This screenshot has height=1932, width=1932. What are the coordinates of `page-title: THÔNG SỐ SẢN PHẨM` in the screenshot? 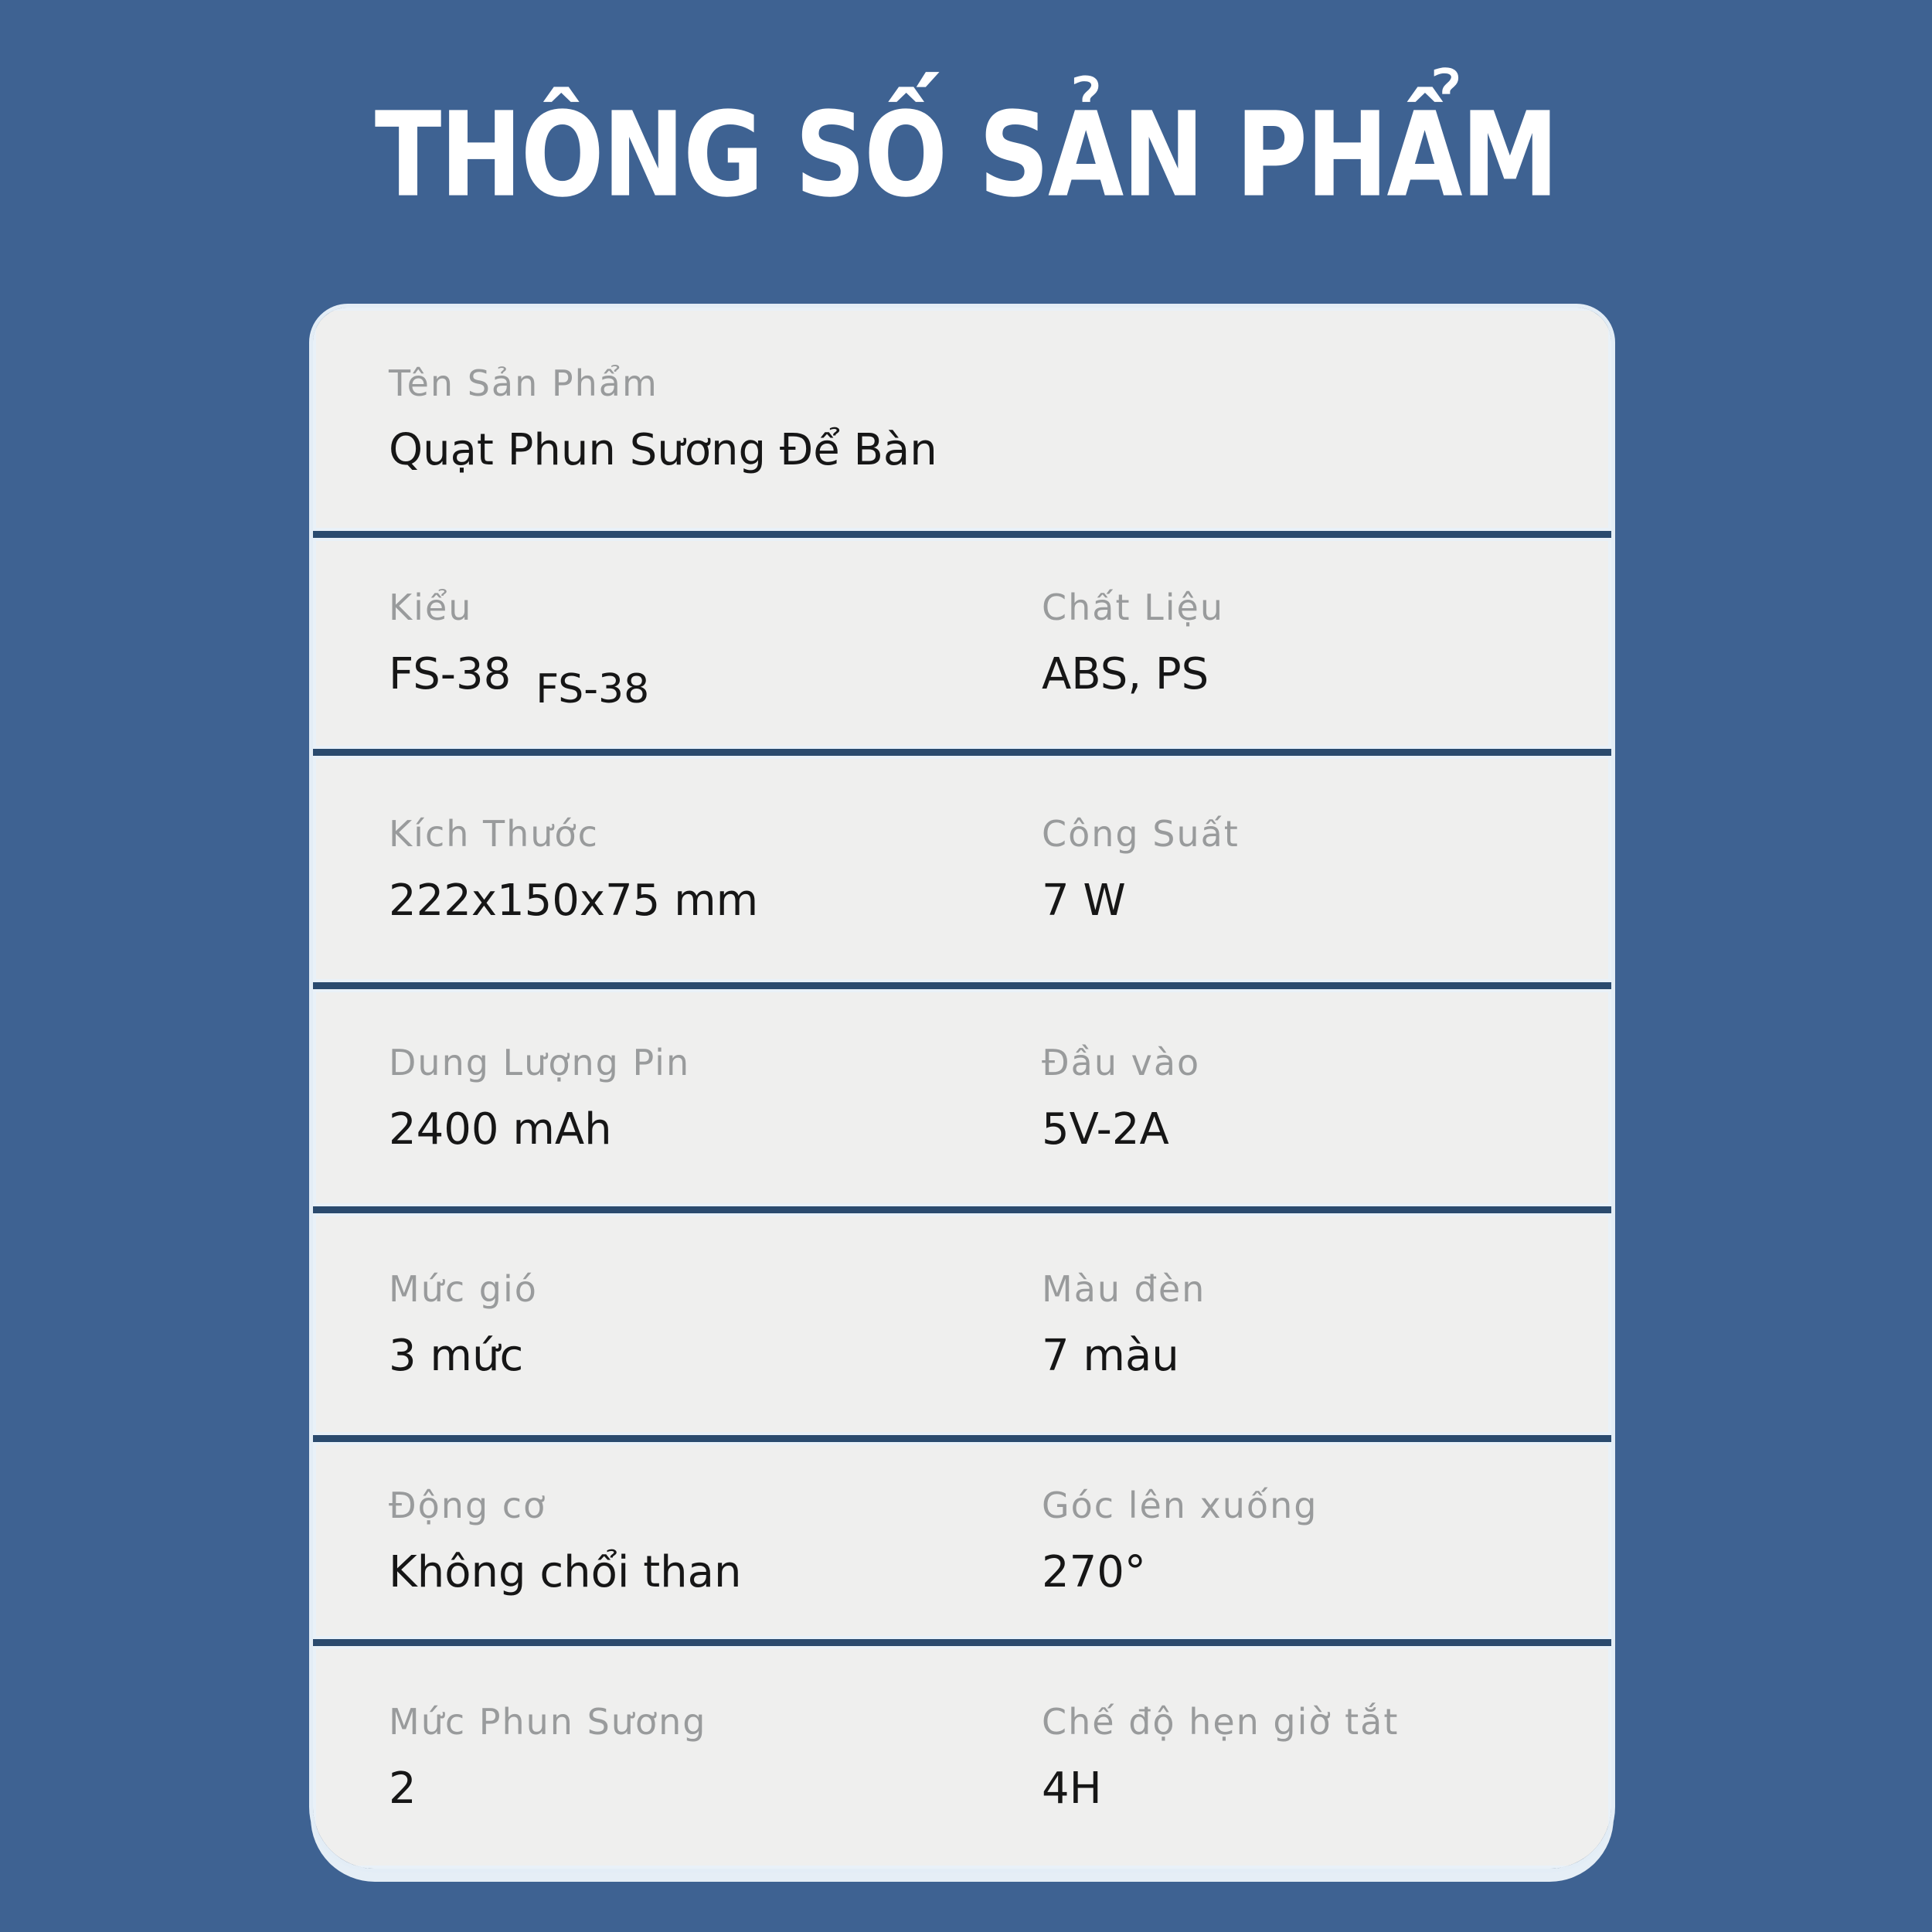 It's located at (967, 155).